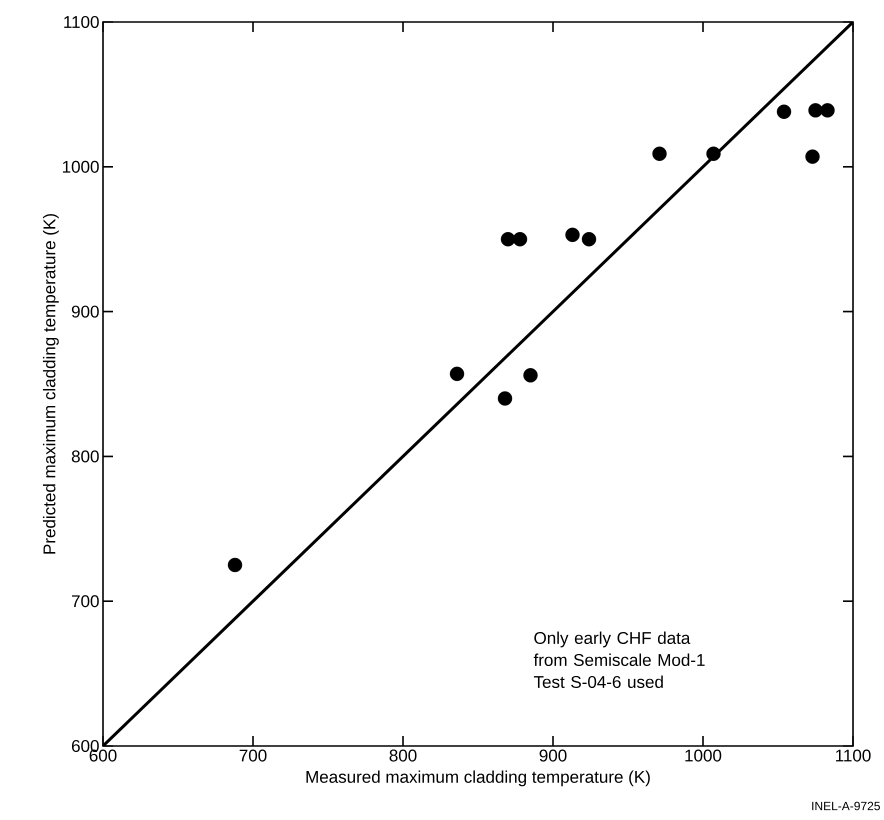 Image resolution: width=884 pixels, height=820 pixels. Describe the element at coordinates (703, 756) in the screenshot. I see `x-tick-label: 1000` at that location.